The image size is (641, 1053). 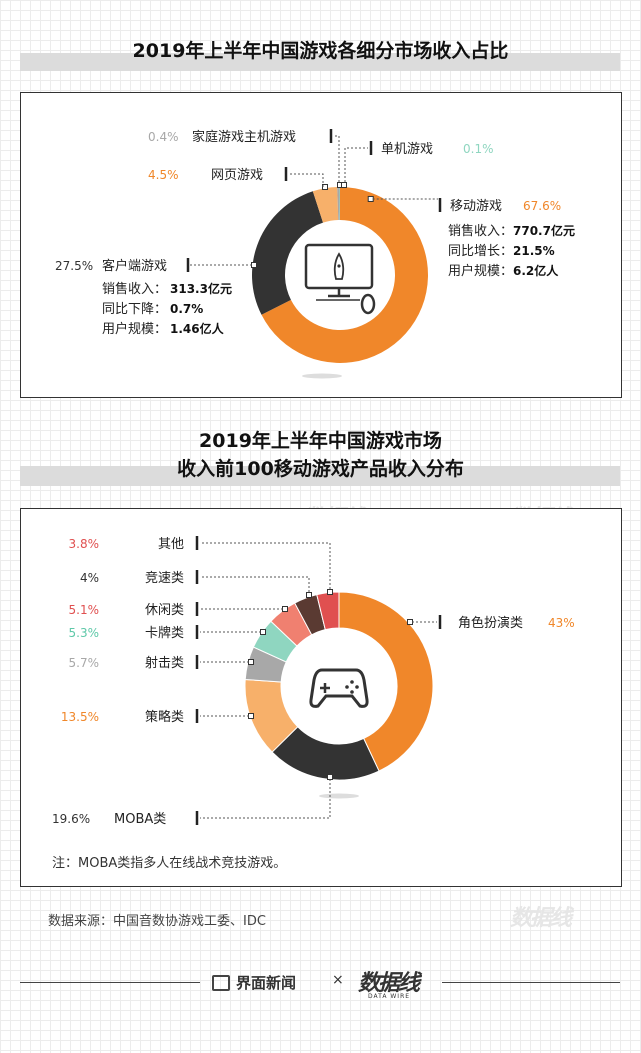 What do you see at coordinates (389, 983) in the screenshot?
I see `data-wire-logo: 数据线` at bounding box center [389, 983].